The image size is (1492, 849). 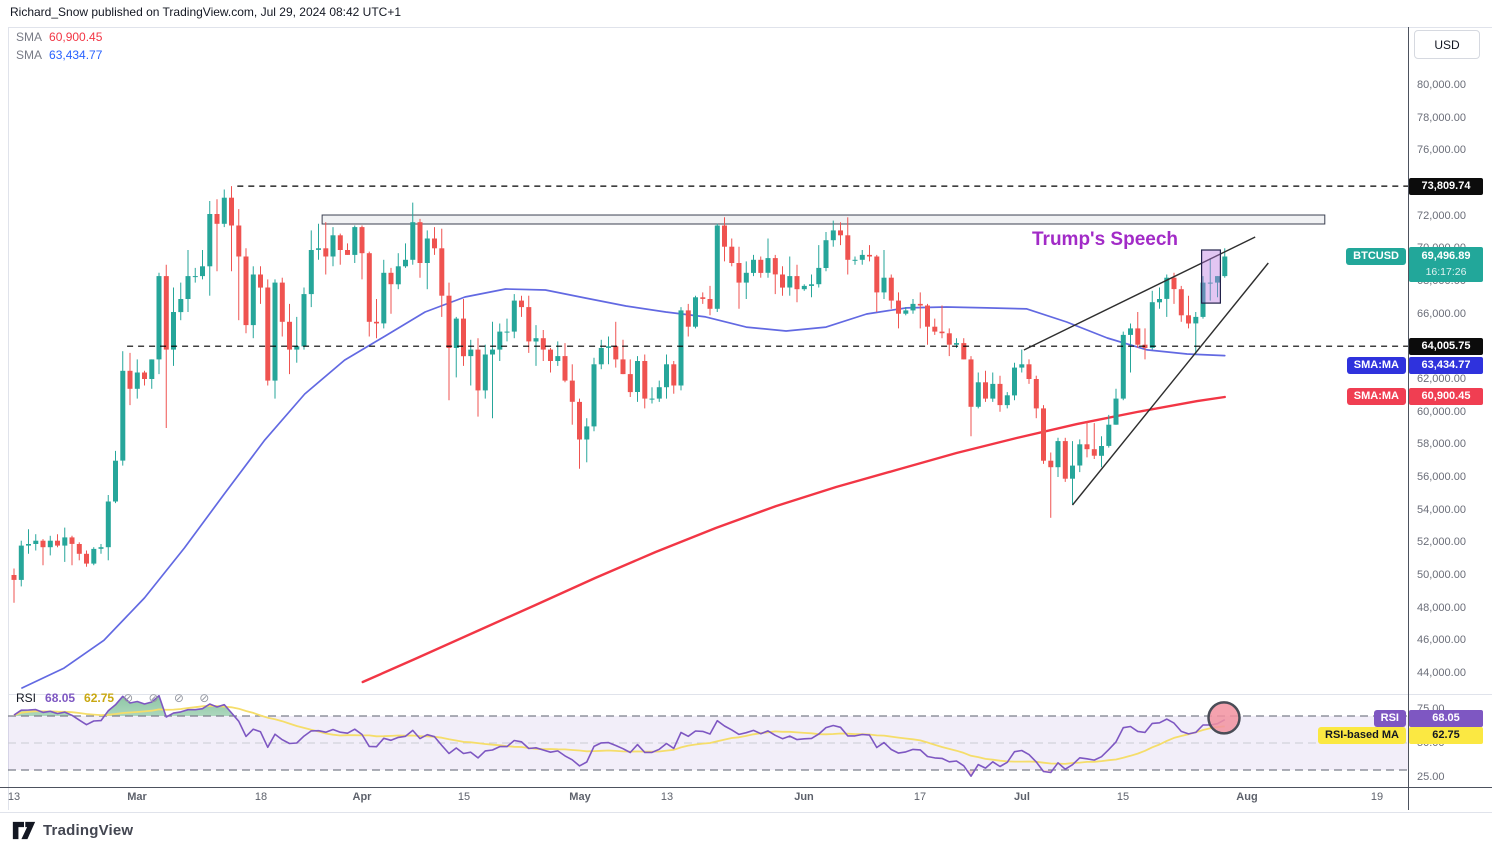 I want to click on rsi-ma-legend-value: 62.75, so click(x=99, y=698).